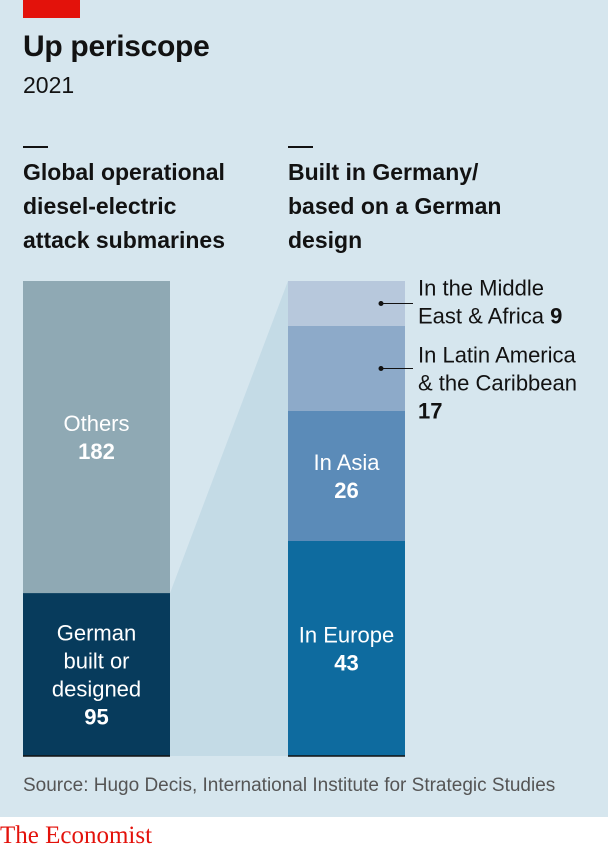 The image size is (608, 853). I want to click on chart-title: Up periscope, so click(116, 46).